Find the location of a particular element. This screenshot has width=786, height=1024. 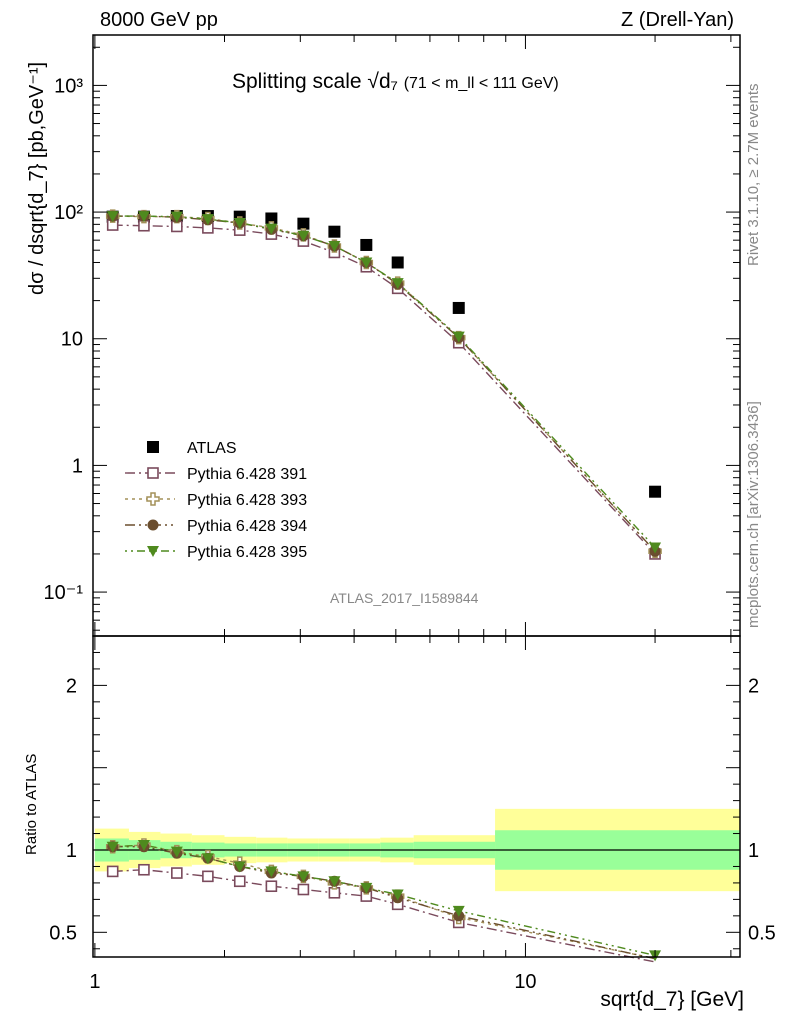

y-tick-label: 10 is located at coordinates (72, 340).